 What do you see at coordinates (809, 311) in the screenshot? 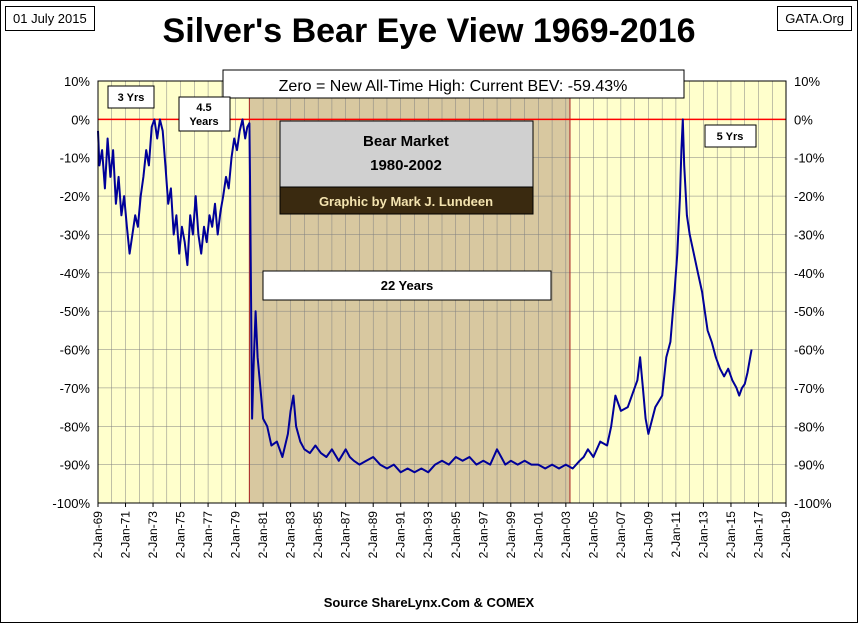
I see `y-tick-label-right: -50%` at bounding box center [809, 311].